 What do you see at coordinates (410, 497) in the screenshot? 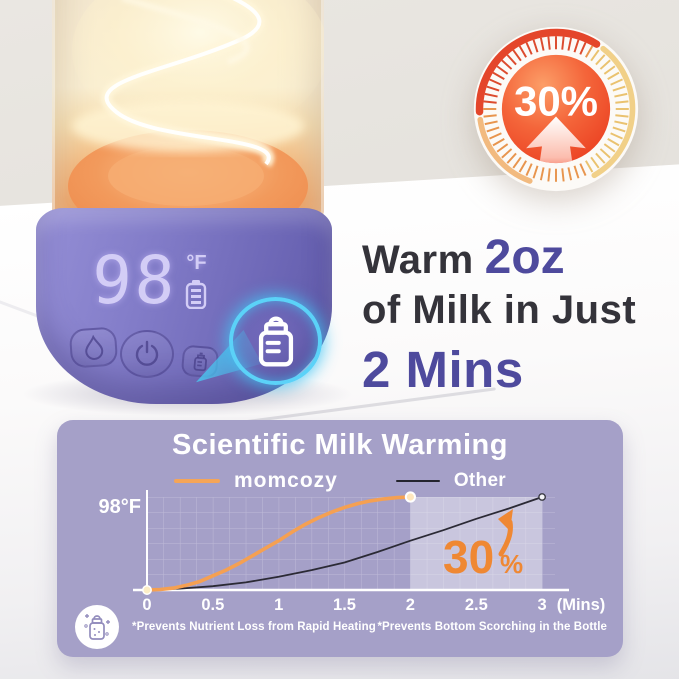
I see `momcozy-endpoint` at bounding box center [410, 497].